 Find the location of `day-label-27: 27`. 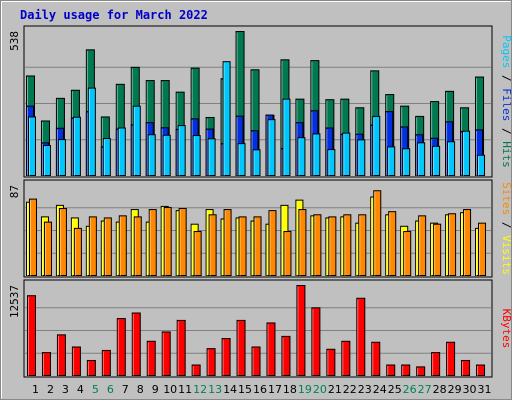

day-label-27: 27 is located at coordinates (425, 389).